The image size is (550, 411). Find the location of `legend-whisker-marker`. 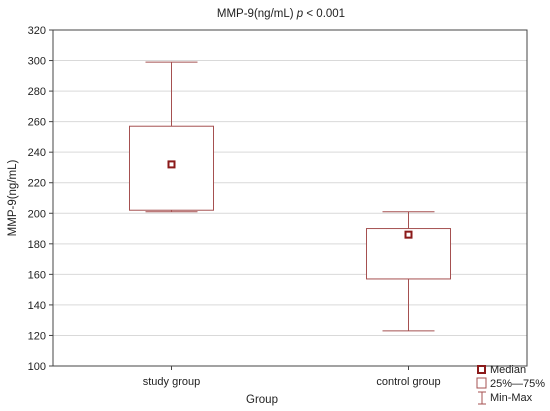

legend-whisker-marker is located at coordinates (482, 398).